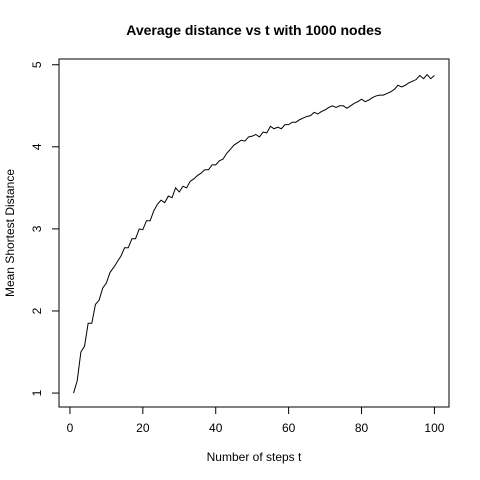 This screenshot has height=480, width=480. I want to click on x-axis-label: Number of steps t, so click(254, 457).